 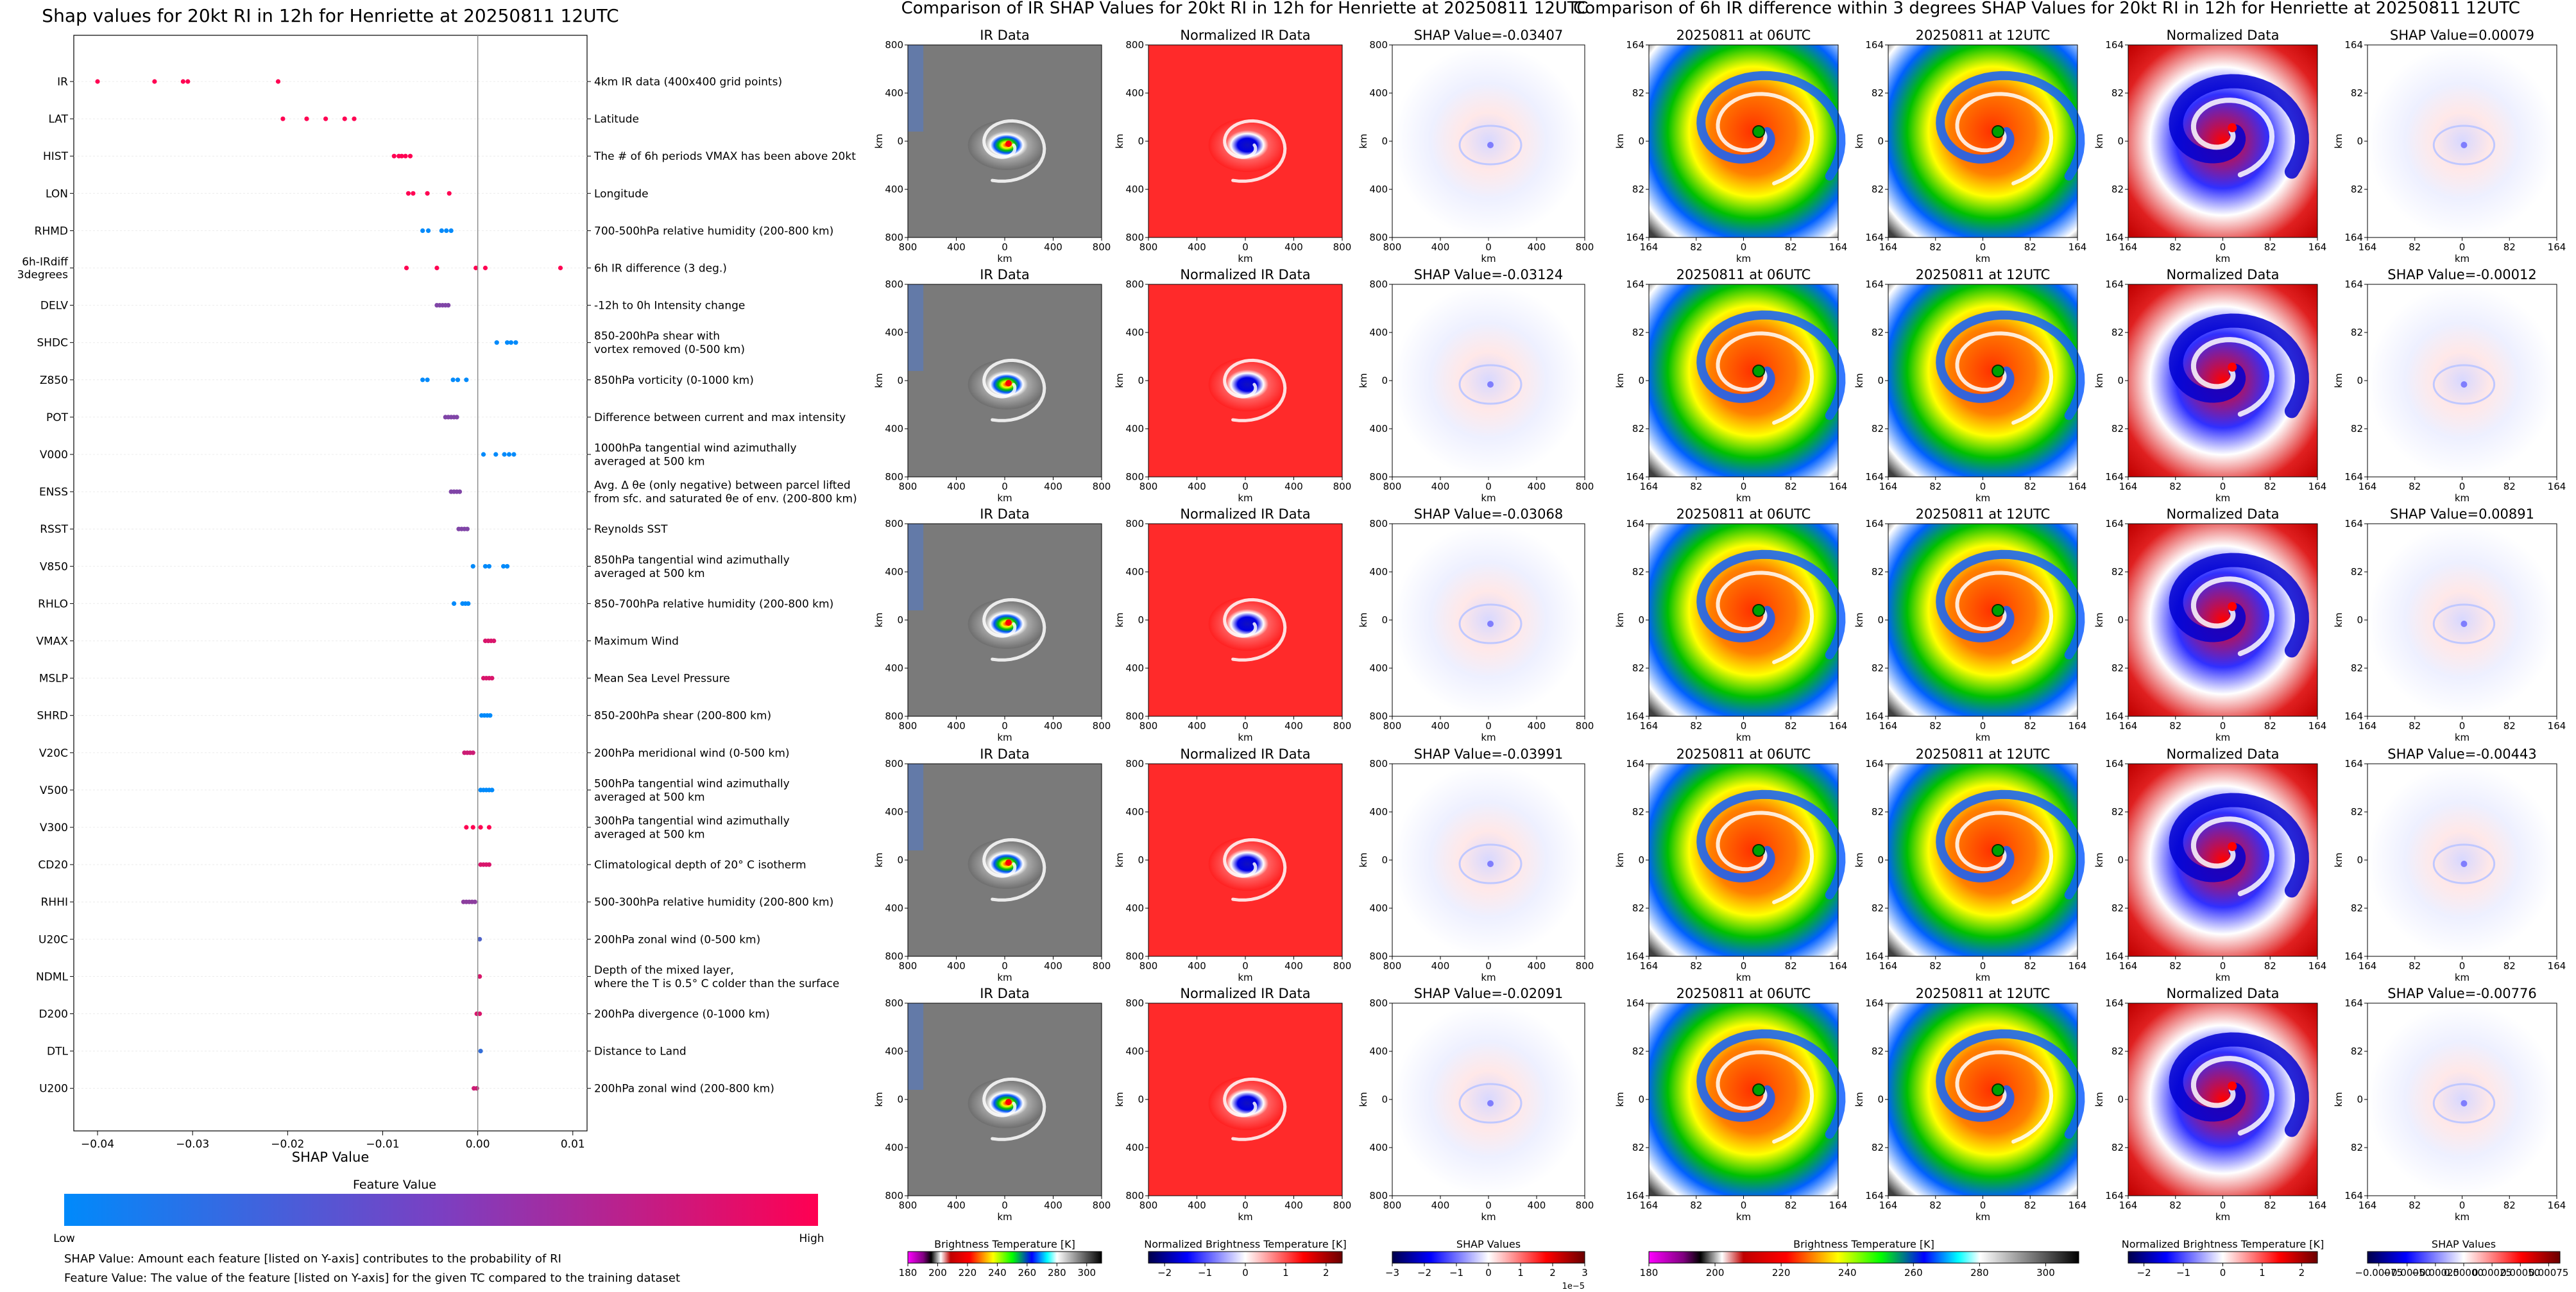 I want to click on colorbar-tick-label: −1, so click(x=1456, y=1273).